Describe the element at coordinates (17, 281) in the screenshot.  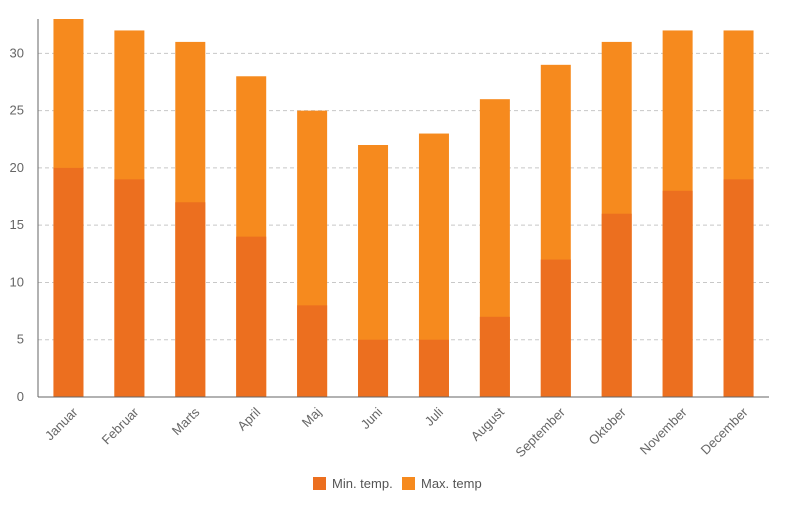
I see `y-tick-label: 10` at that location.